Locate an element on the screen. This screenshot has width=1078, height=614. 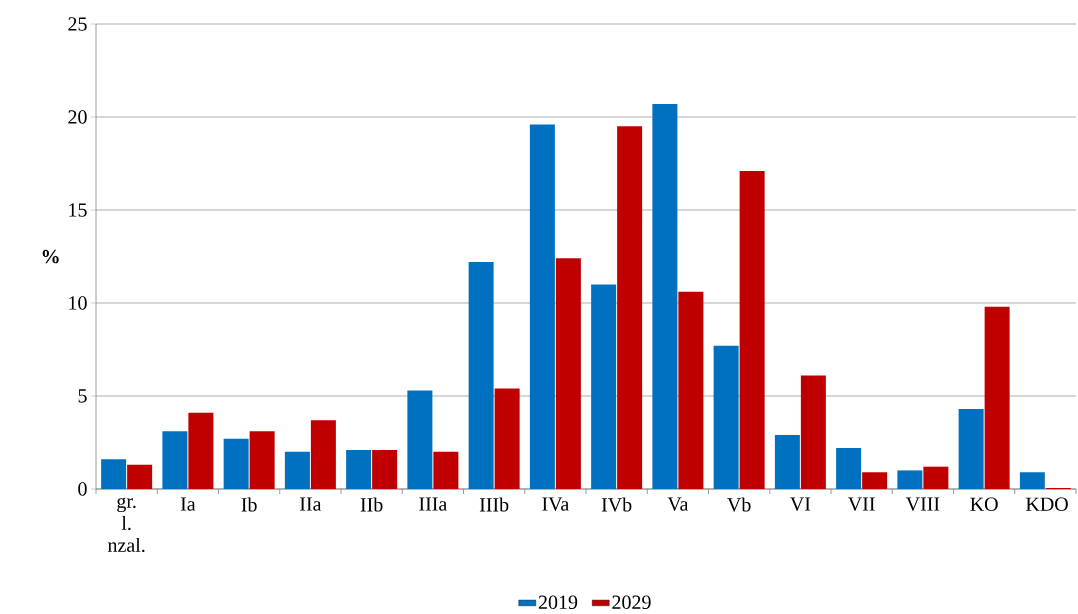
y-tick-label: 5 is located at coordinates (82, 396).